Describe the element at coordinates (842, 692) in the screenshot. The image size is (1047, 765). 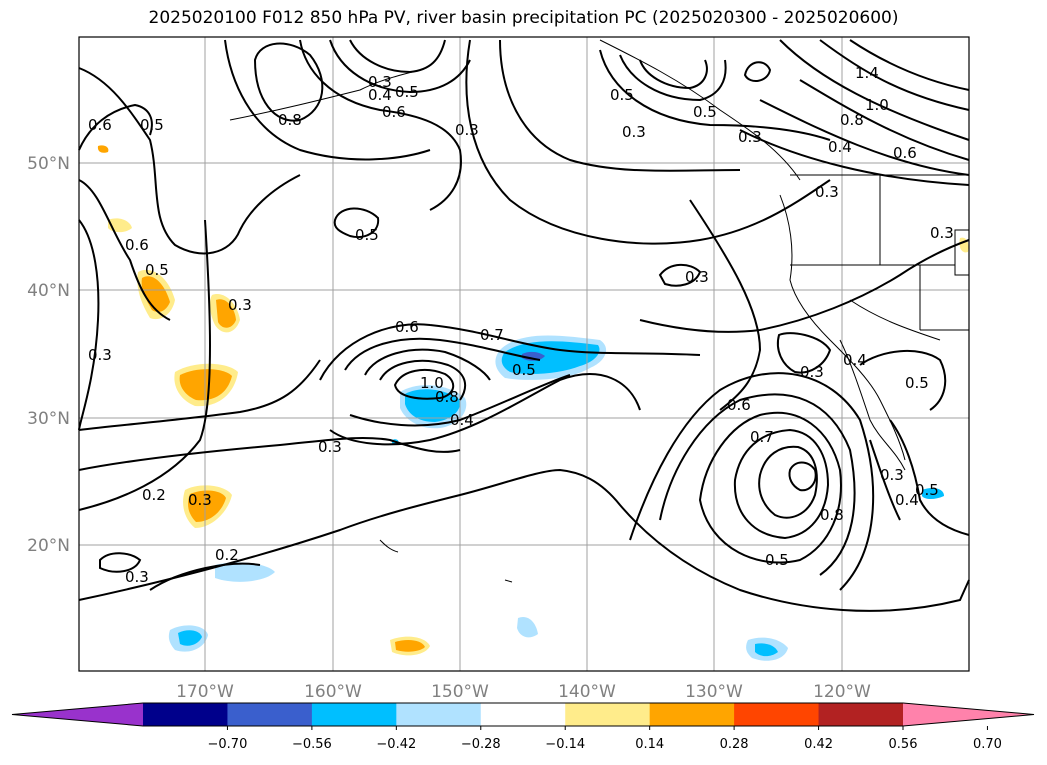
I see `lon-label: 120°W` at that location.